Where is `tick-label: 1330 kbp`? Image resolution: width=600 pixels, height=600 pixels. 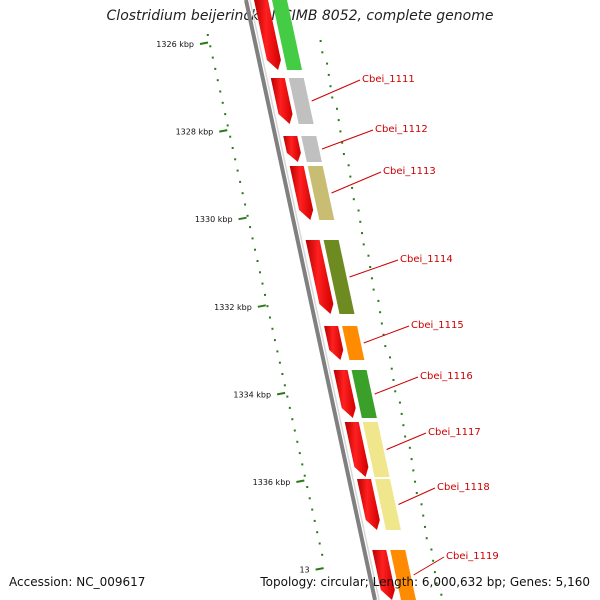
tick-label: 1330 kbp is located at coordinates (214, 219).